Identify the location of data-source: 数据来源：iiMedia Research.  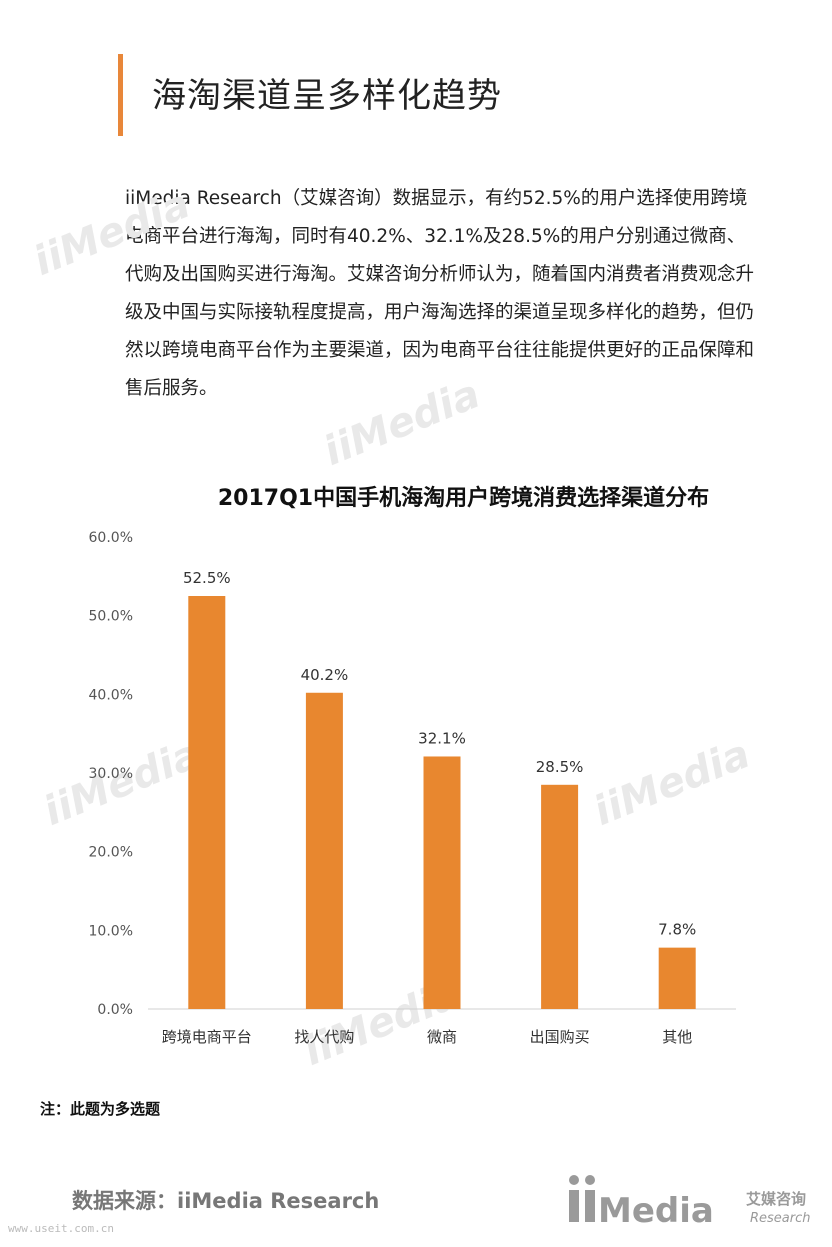
(226, 1201).